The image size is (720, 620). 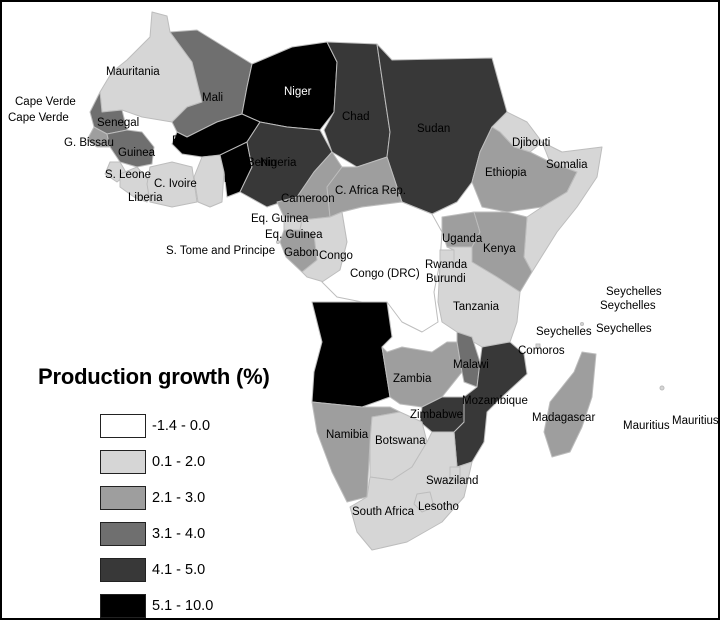 I want to click on country-angola, so click(x=352, y=354).